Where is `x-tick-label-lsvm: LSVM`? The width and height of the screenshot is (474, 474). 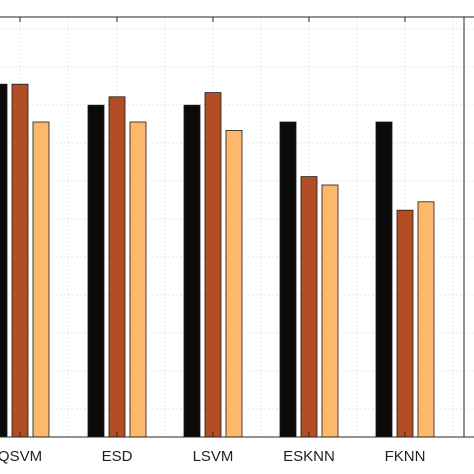 x-tick-label-lsvm: LSVM is located at coordinates (213, 456).